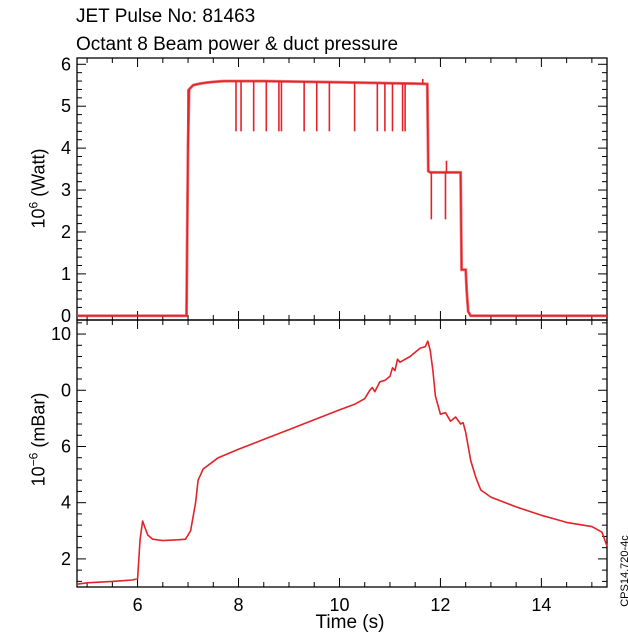  Describe the element at coordinates (350, 622) in the screenshot. I see `x-axis-label: Time (s)` at that location.